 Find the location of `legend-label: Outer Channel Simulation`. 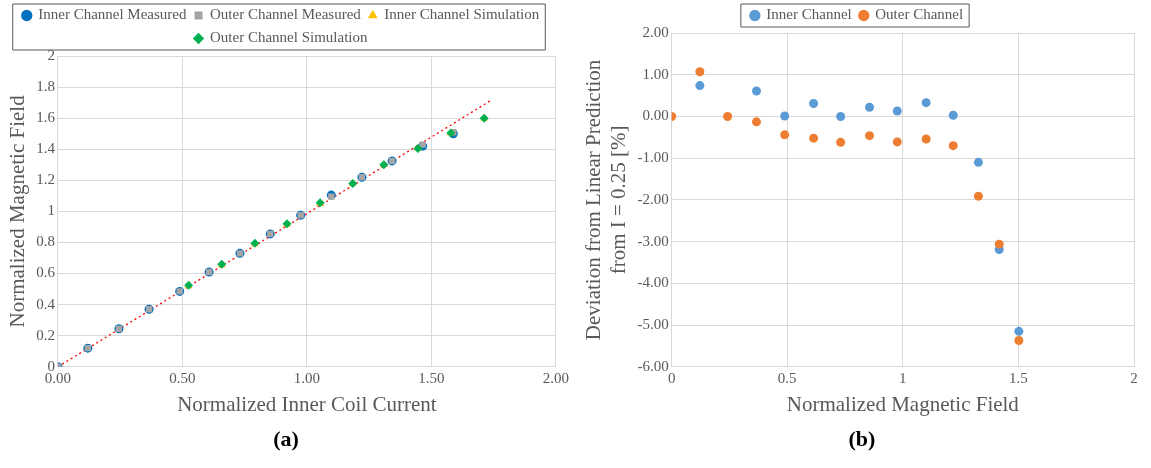

legend-label: Outer Channel Simulation is located at coordinates (289, 37).